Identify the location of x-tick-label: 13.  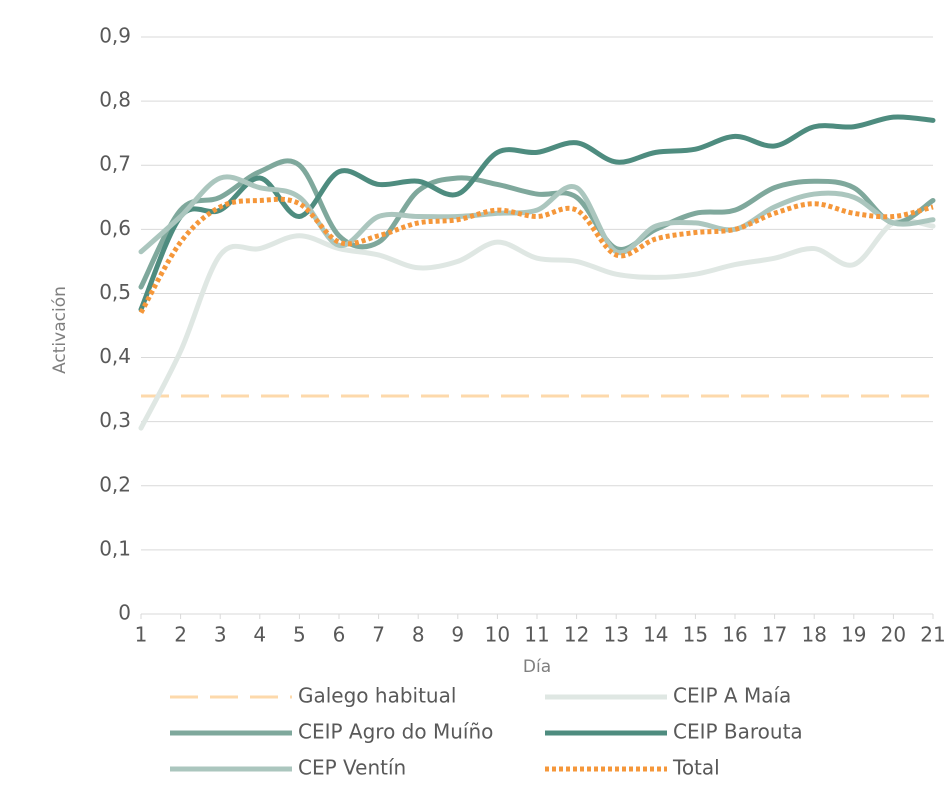
(615, 635).